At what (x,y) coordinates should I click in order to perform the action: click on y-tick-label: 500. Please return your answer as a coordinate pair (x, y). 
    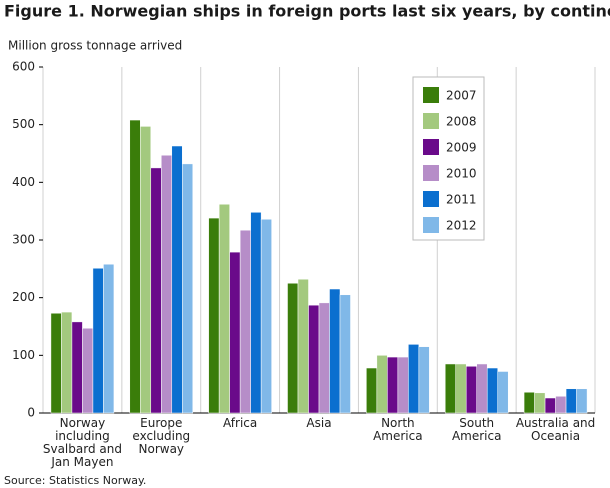
    Looking at the image, I should click on (23, 124).